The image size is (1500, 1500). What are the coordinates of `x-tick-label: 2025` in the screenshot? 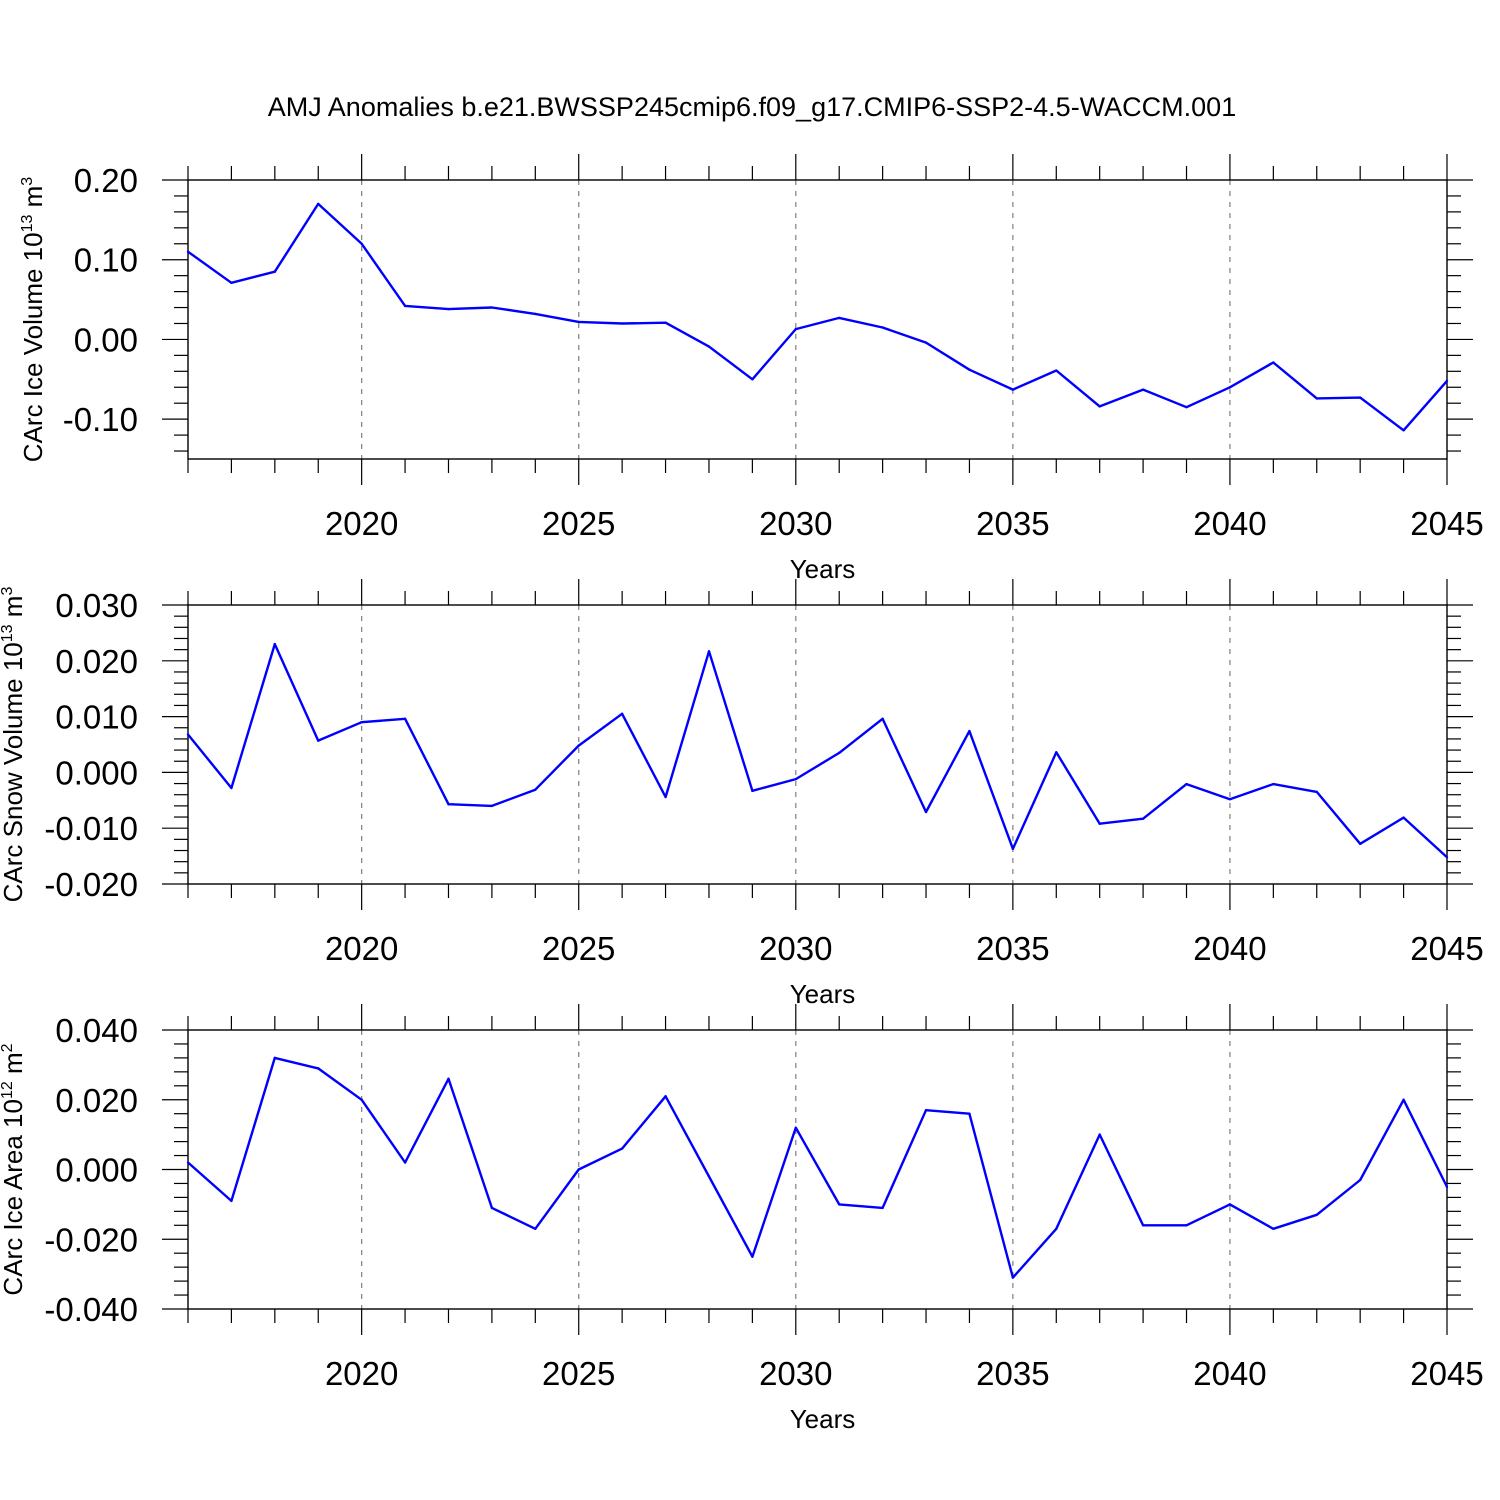 It's located at (578, 523).